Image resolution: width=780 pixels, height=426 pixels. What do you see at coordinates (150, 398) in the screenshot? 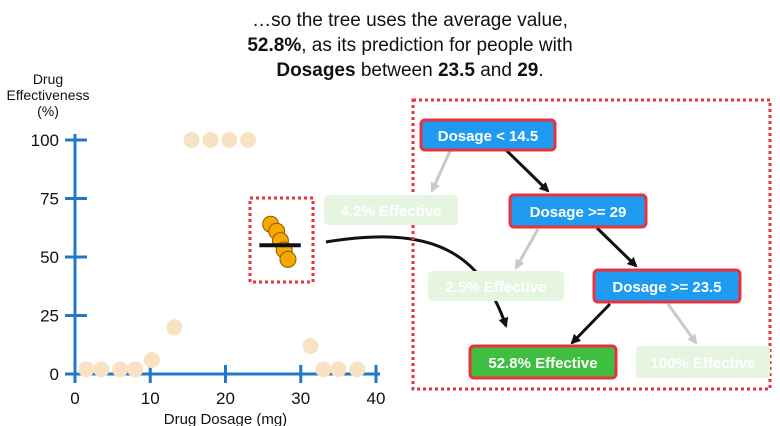
I see `x-tick-label: 10` at bounding box center [150, 398].